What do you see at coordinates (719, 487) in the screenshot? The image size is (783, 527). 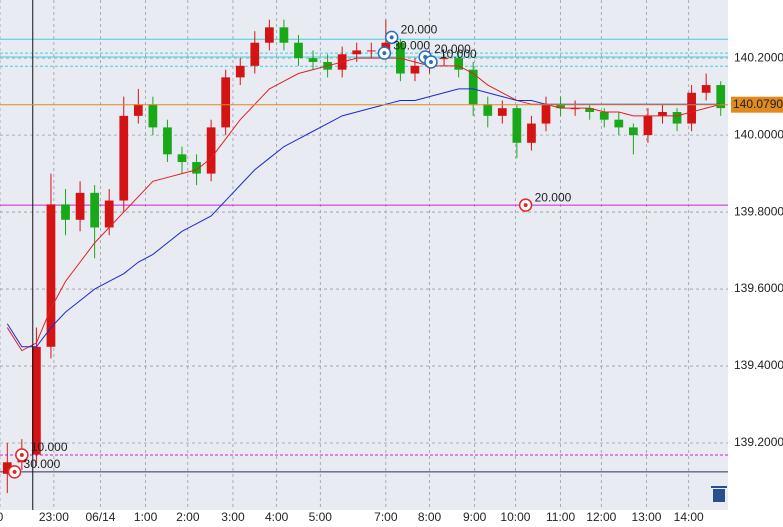 I see `trash-lid` at bounding box center [719, 487].